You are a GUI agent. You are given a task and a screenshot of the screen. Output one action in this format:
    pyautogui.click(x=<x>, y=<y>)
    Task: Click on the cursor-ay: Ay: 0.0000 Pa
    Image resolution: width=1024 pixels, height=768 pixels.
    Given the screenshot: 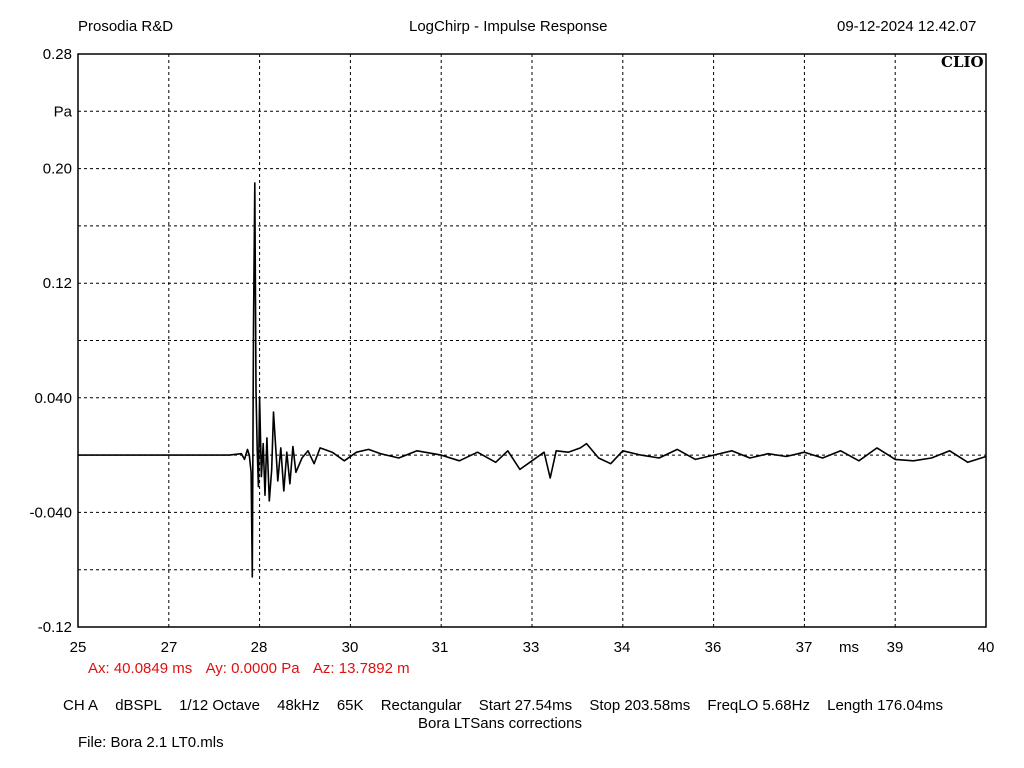 What is the action you would take?
    pyautogui.click(x=252, y=668)
    